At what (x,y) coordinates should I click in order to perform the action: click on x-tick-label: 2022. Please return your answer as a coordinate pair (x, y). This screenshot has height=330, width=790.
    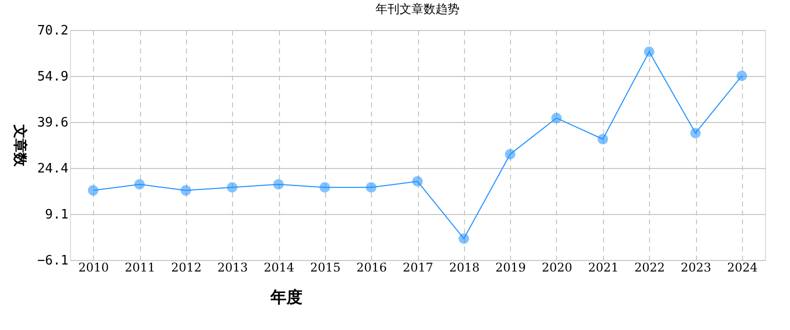
    Looking at the image, I should click on (649, 267).